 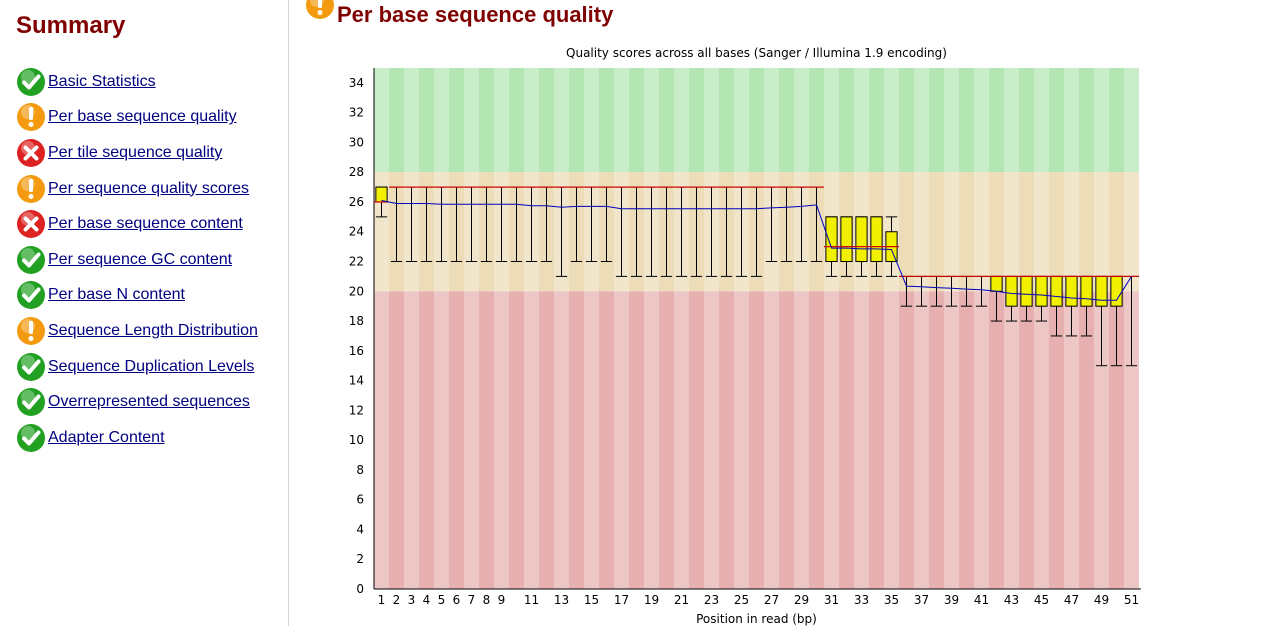 I want to click on x-tick-label: 17, so click(x=621, y=600).